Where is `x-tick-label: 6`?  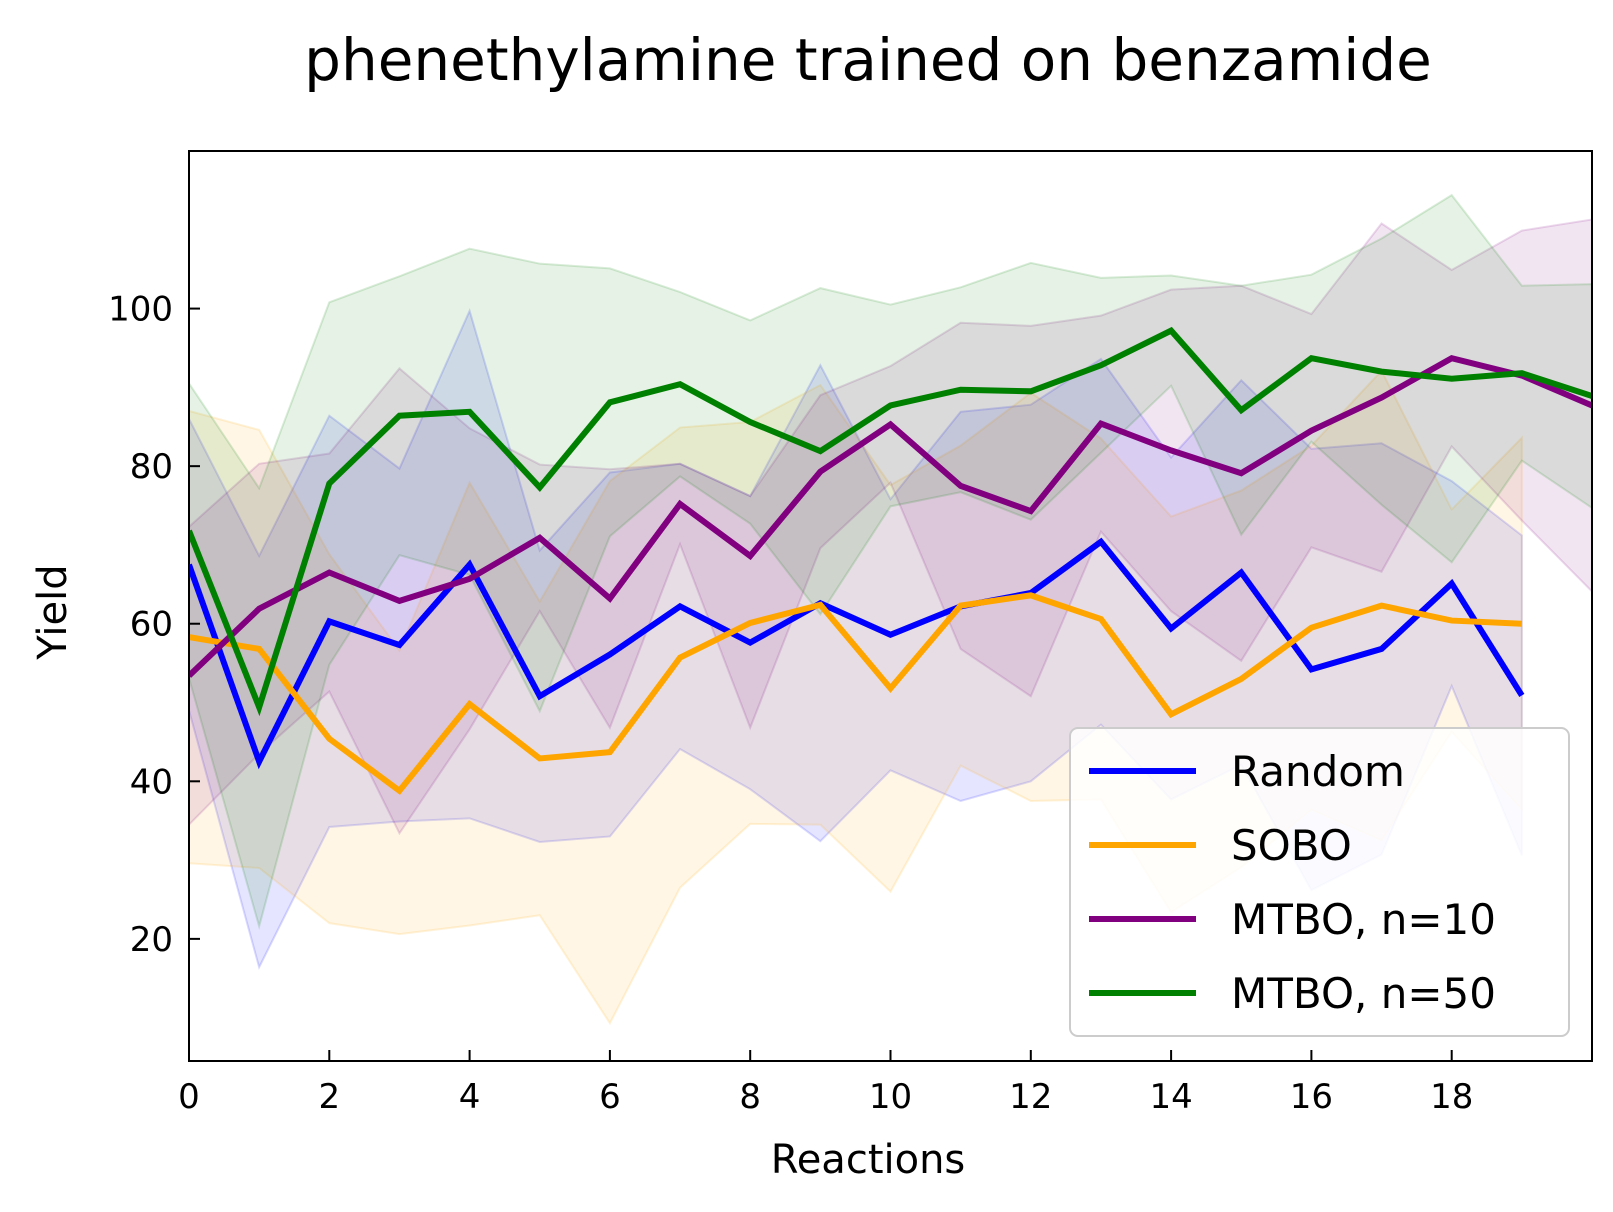 x-tick-label: 6 is located at coordinates (610, 1097).